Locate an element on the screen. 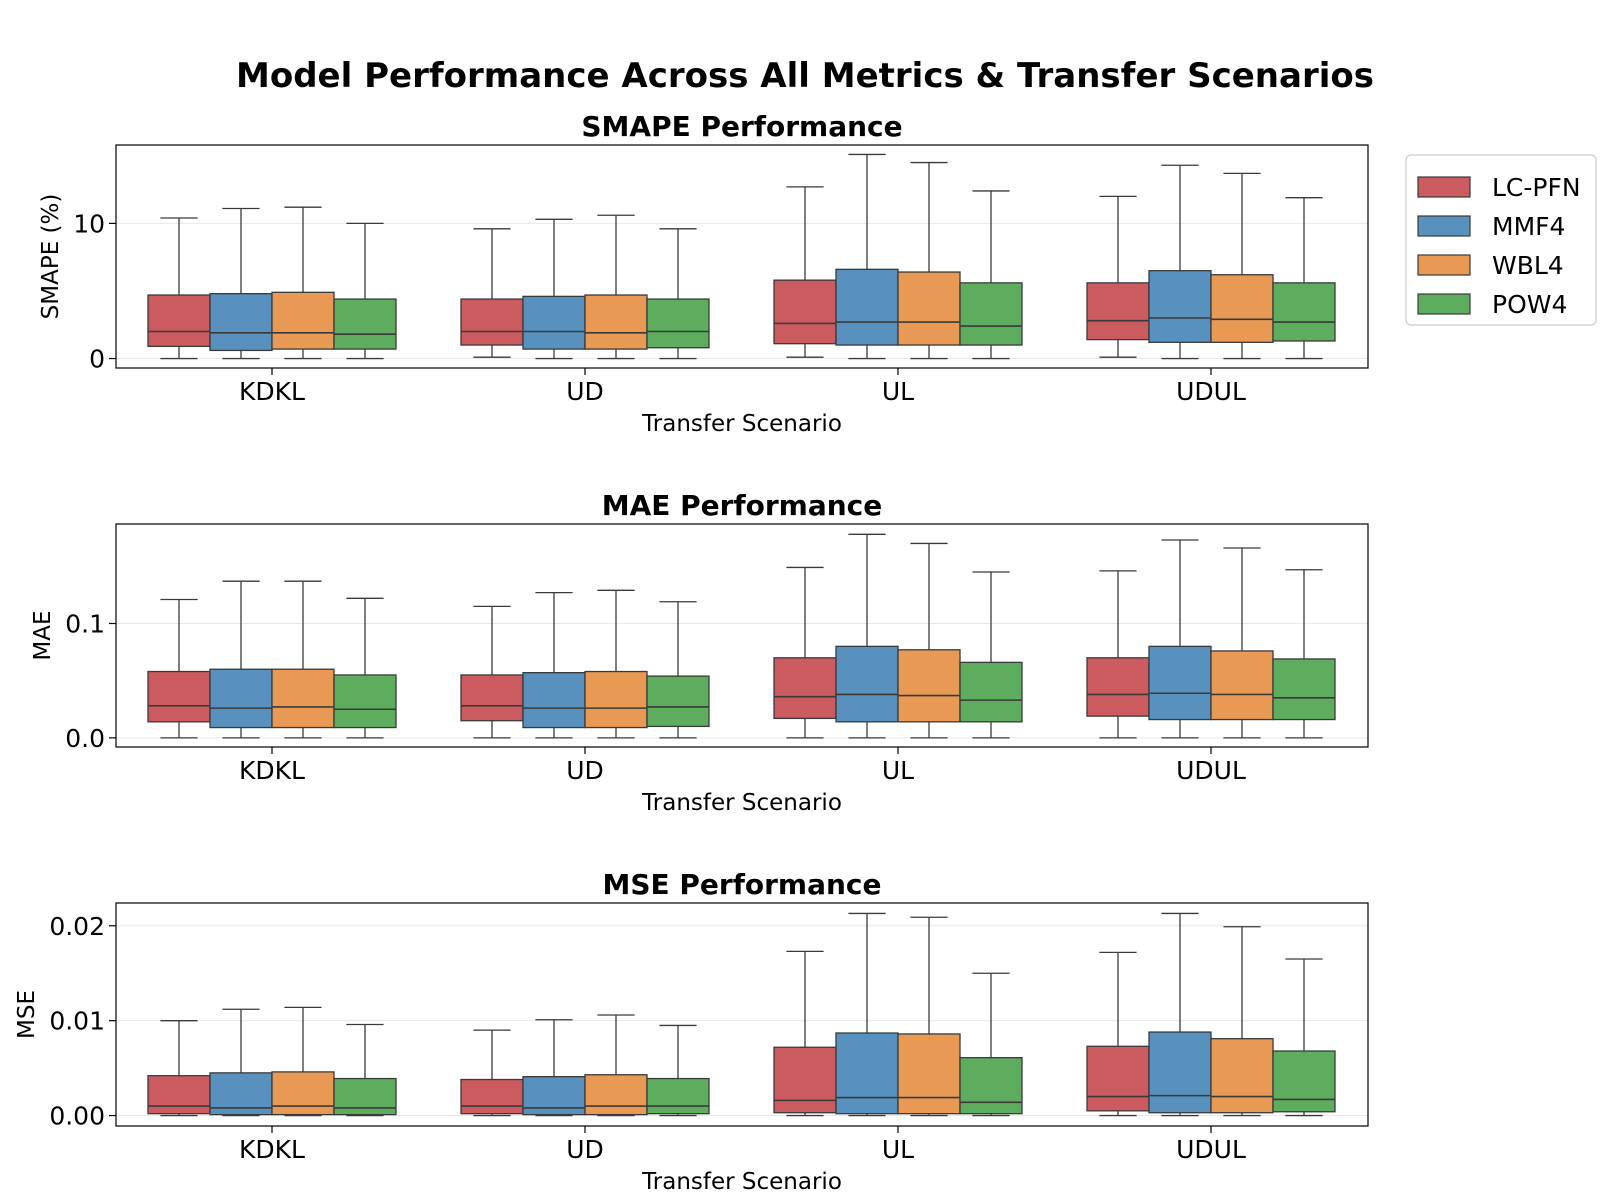 Image resolution: width=1600 pixels, height=1200 pixels. legend: LC-PFN MMF4 WBL4 POW4 is located at coordinates (1501, 240).